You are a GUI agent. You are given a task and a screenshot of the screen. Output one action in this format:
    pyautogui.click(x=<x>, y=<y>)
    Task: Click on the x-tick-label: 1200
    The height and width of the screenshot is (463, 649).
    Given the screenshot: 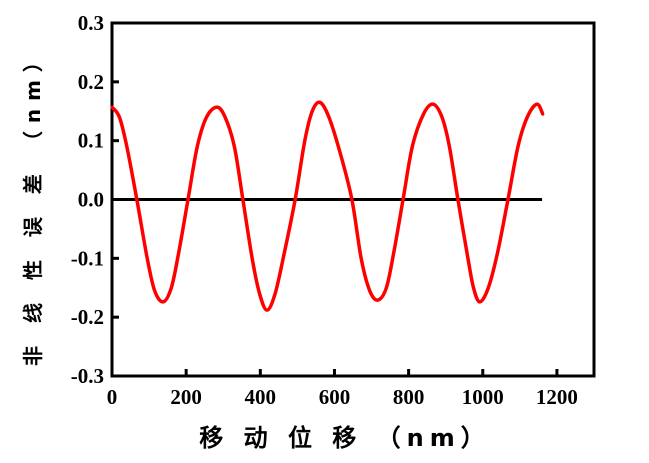 What is the action you would take?
    pyautogui.click(x=557, y=397)
    